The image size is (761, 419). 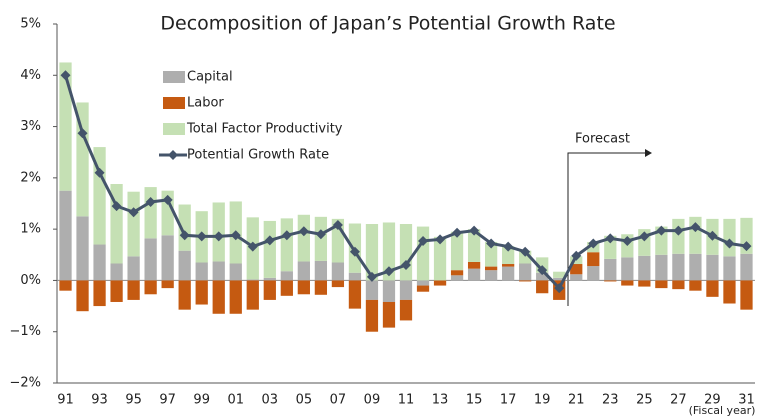 What do you see at coordinates (678, 400) in the screenshot?
I see `x-tick-label: 27` at bounding box center [678, 400].